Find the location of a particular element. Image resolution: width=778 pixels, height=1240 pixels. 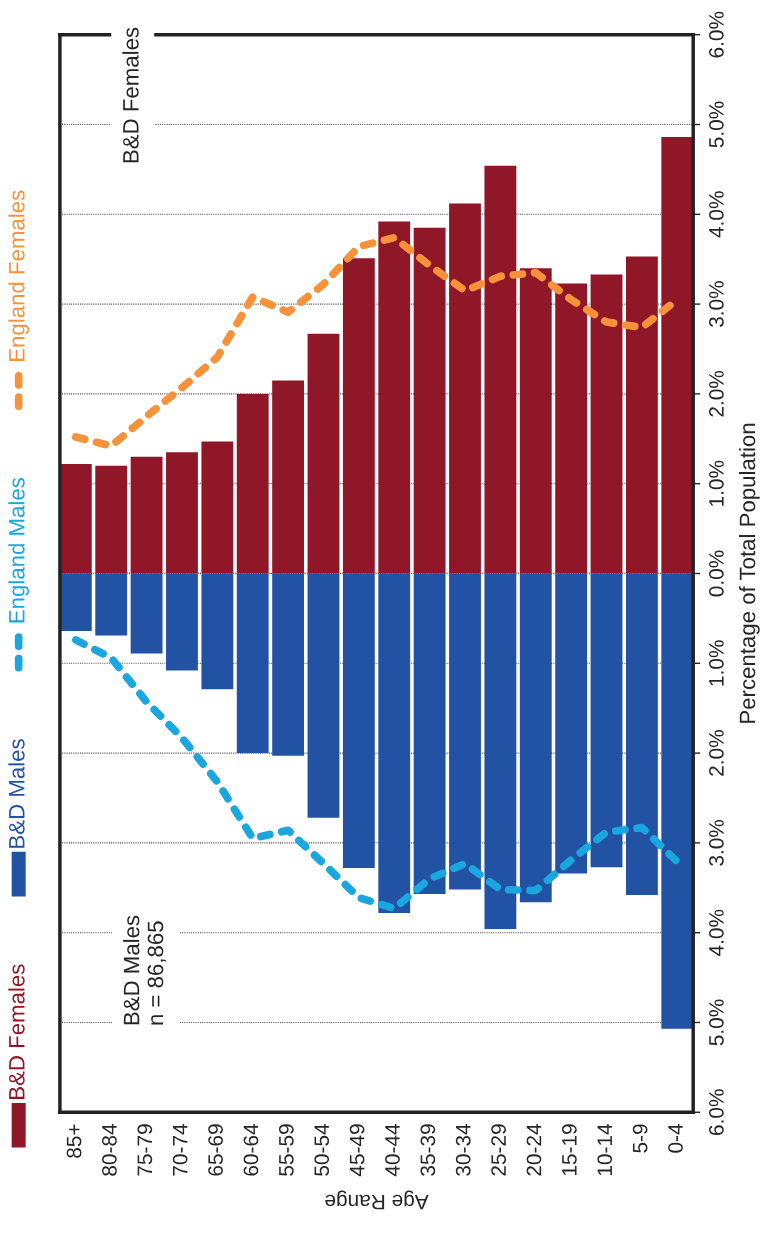

text: B&D Females is located at coordinates (16, 1031).